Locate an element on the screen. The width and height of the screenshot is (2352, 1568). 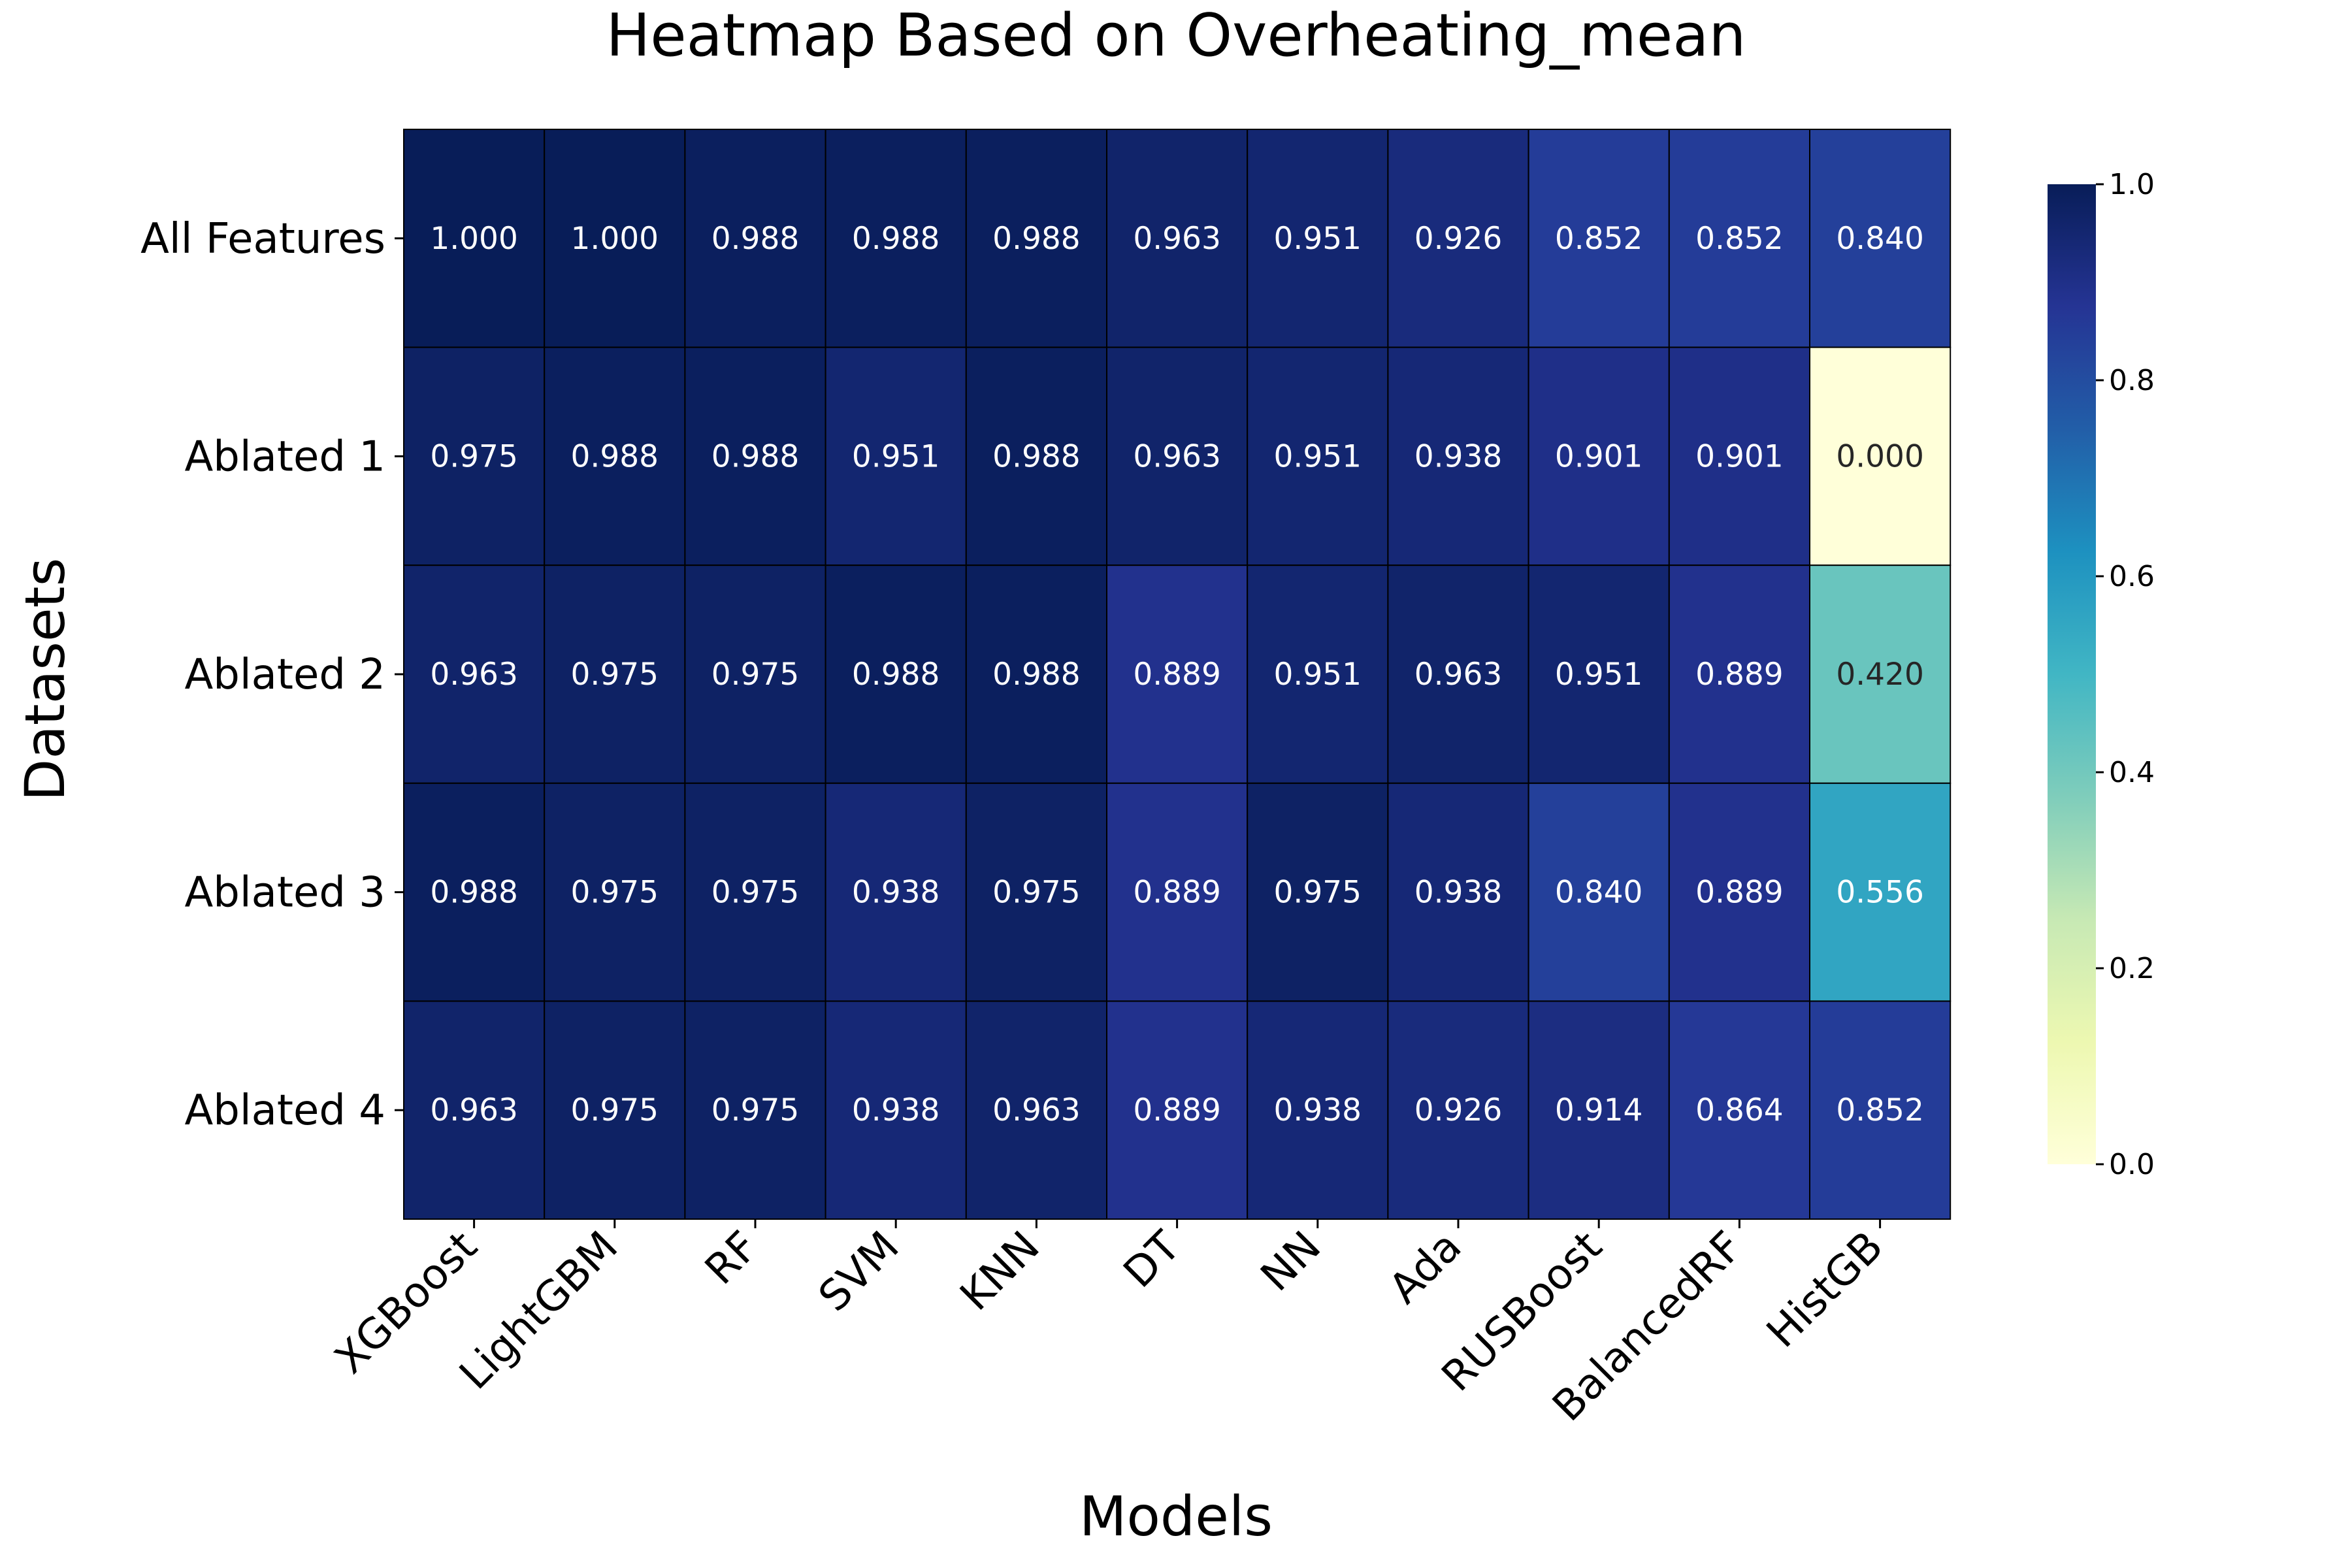
chart-title: Heatmap Based on Overheating_mean is located at coordinates (1176, 35).